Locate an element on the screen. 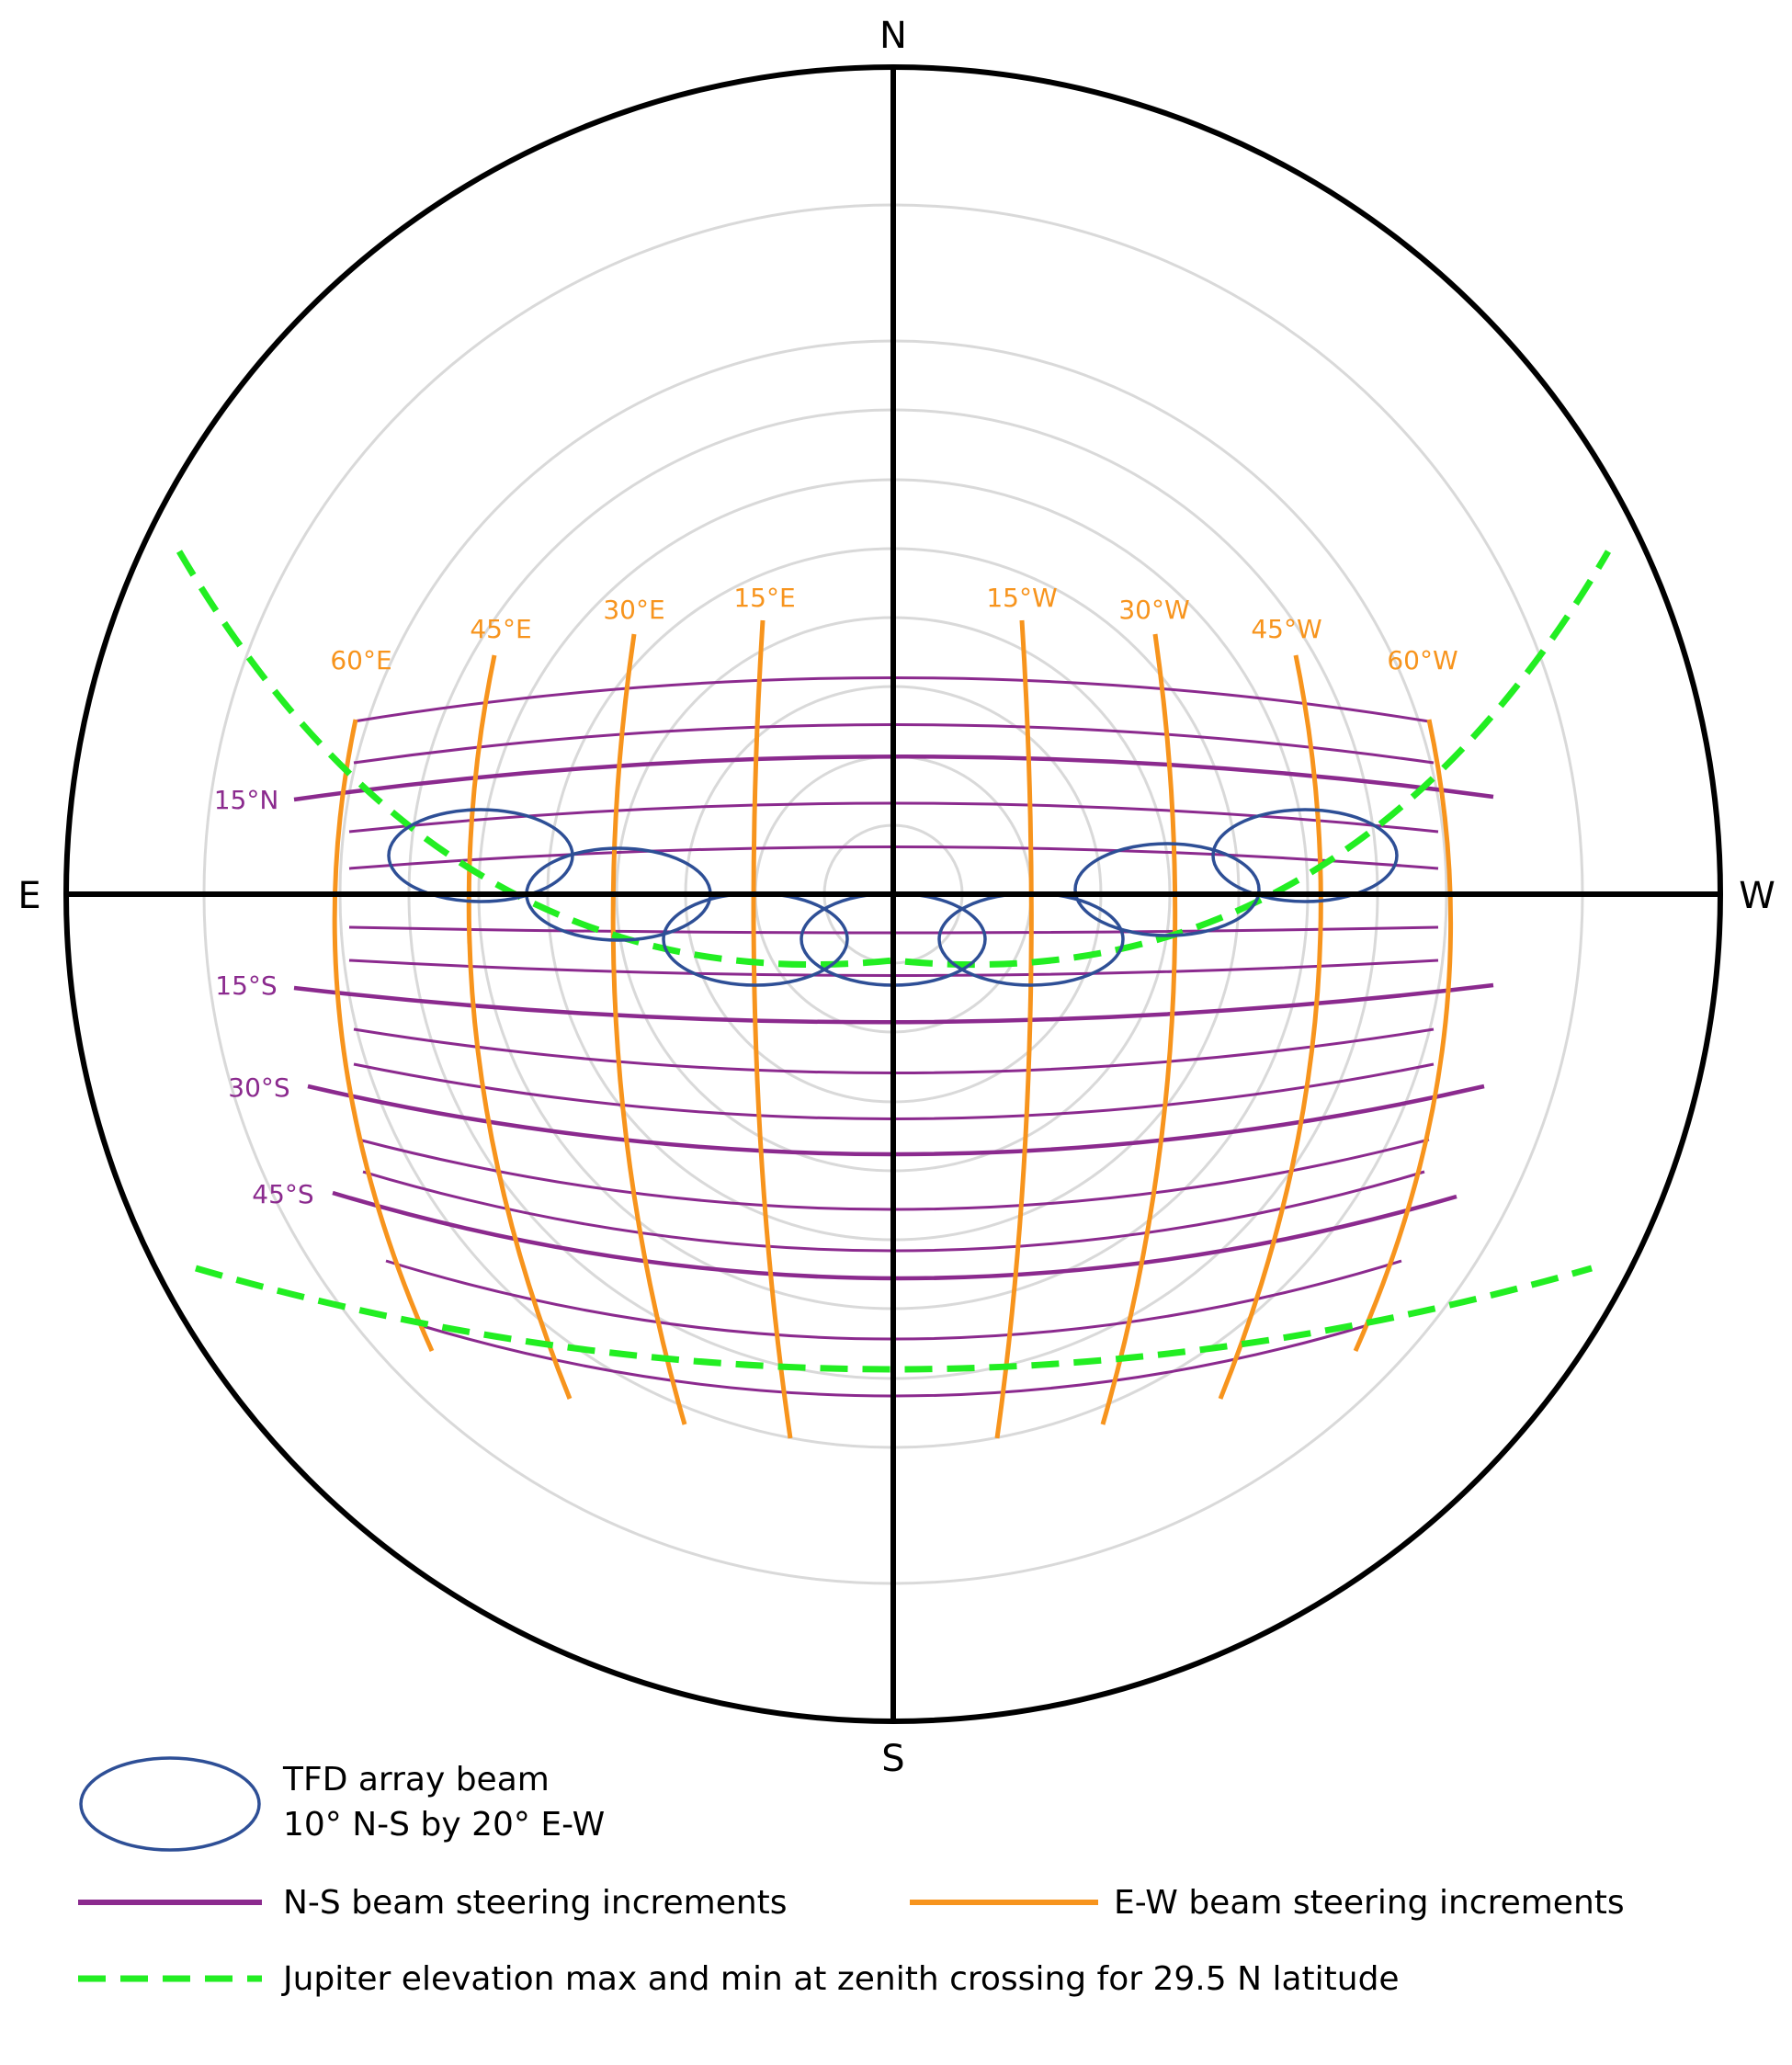  ew-label-45w: 45°W is located at coordinates (1286, 629).